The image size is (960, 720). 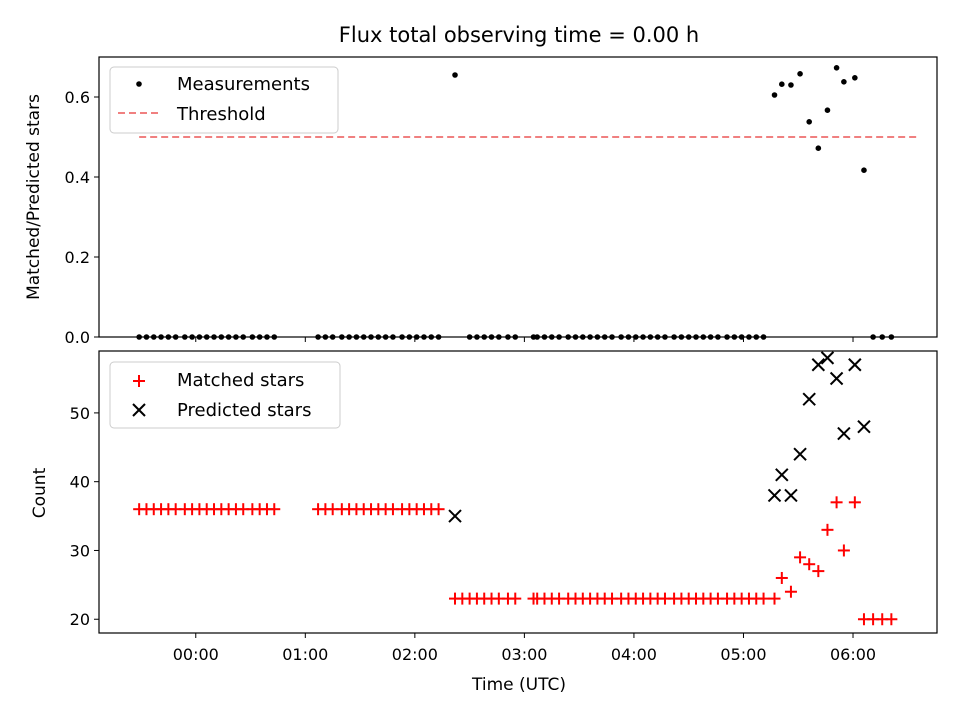 What do you see at coordinates (77, 177) in the screenshot?
I see `top-y-tick-label: 0.4` at bounding box center [77, 177].